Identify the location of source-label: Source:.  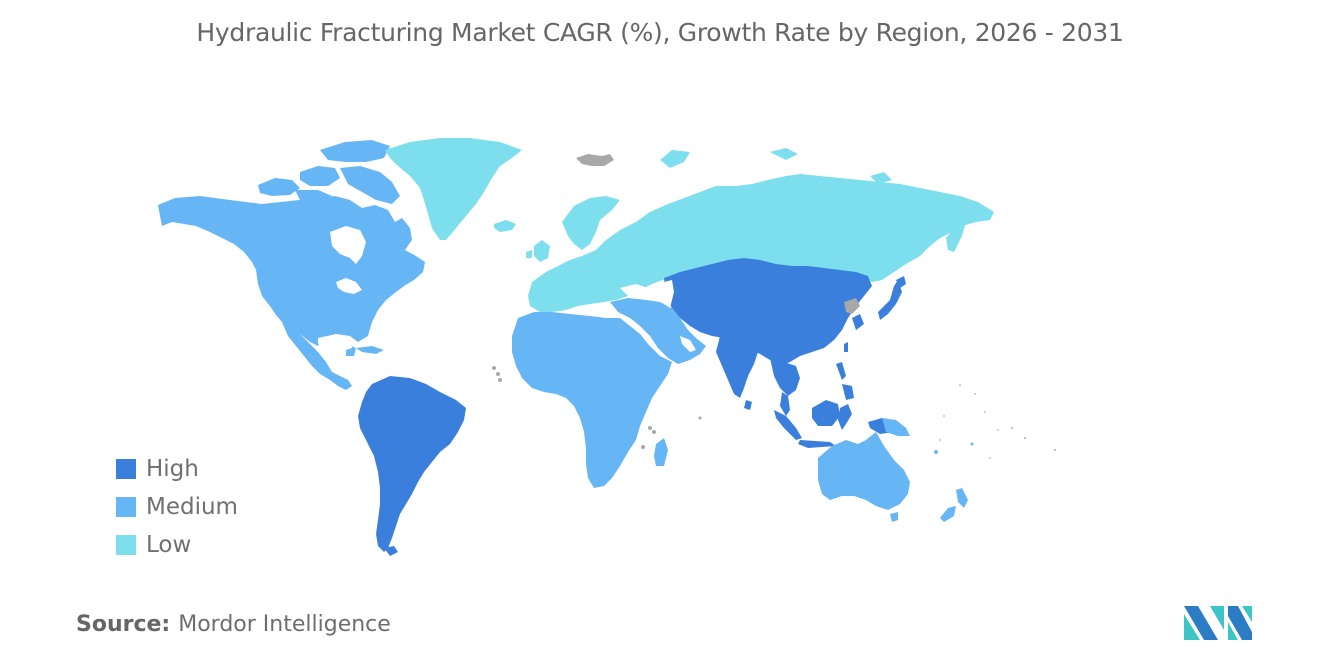
(123, 624).